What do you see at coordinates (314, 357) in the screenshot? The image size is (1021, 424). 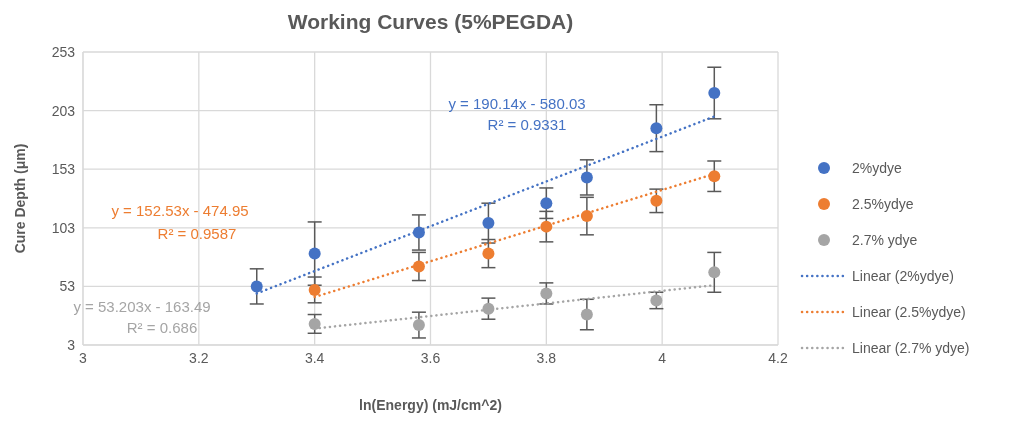 I see `x-tick-label: 3.4` at bounding box center [314, 357].